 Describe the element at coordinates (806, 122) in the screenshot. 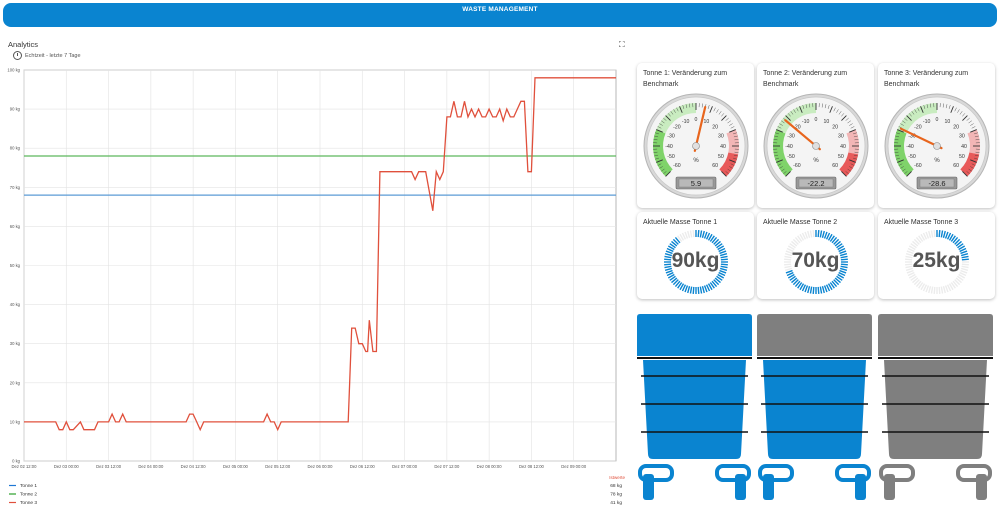

I see `gauge-scale-label: -10` at that location.